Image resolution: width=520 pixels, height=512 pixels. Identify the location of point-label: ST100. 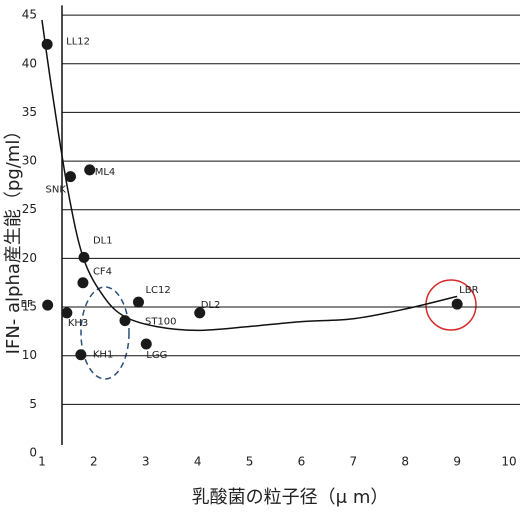
(161, 322).